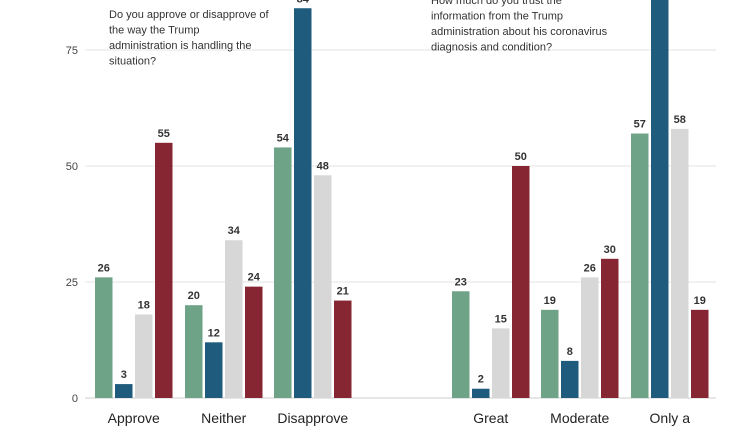 This screenshot has height=426, width=747. What do you see at coordinates (164, 134) in the screenshot?
I see `data-label: 55` at bounding box center [164, 134].